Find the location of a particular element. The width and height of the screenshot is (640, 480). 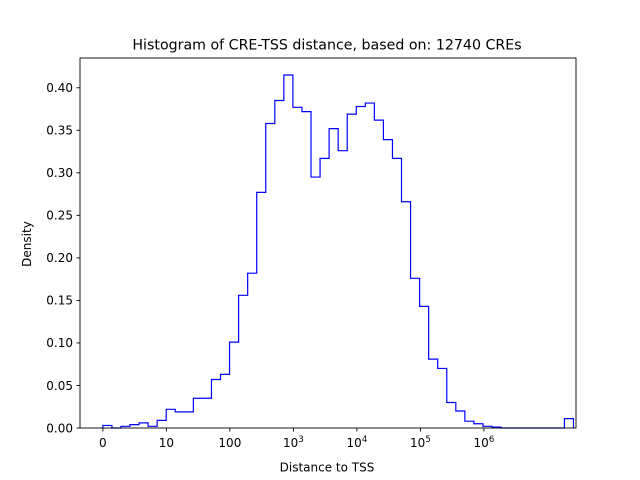

x-axis-label: Distance to TSS is located at coordinates (327, 468).